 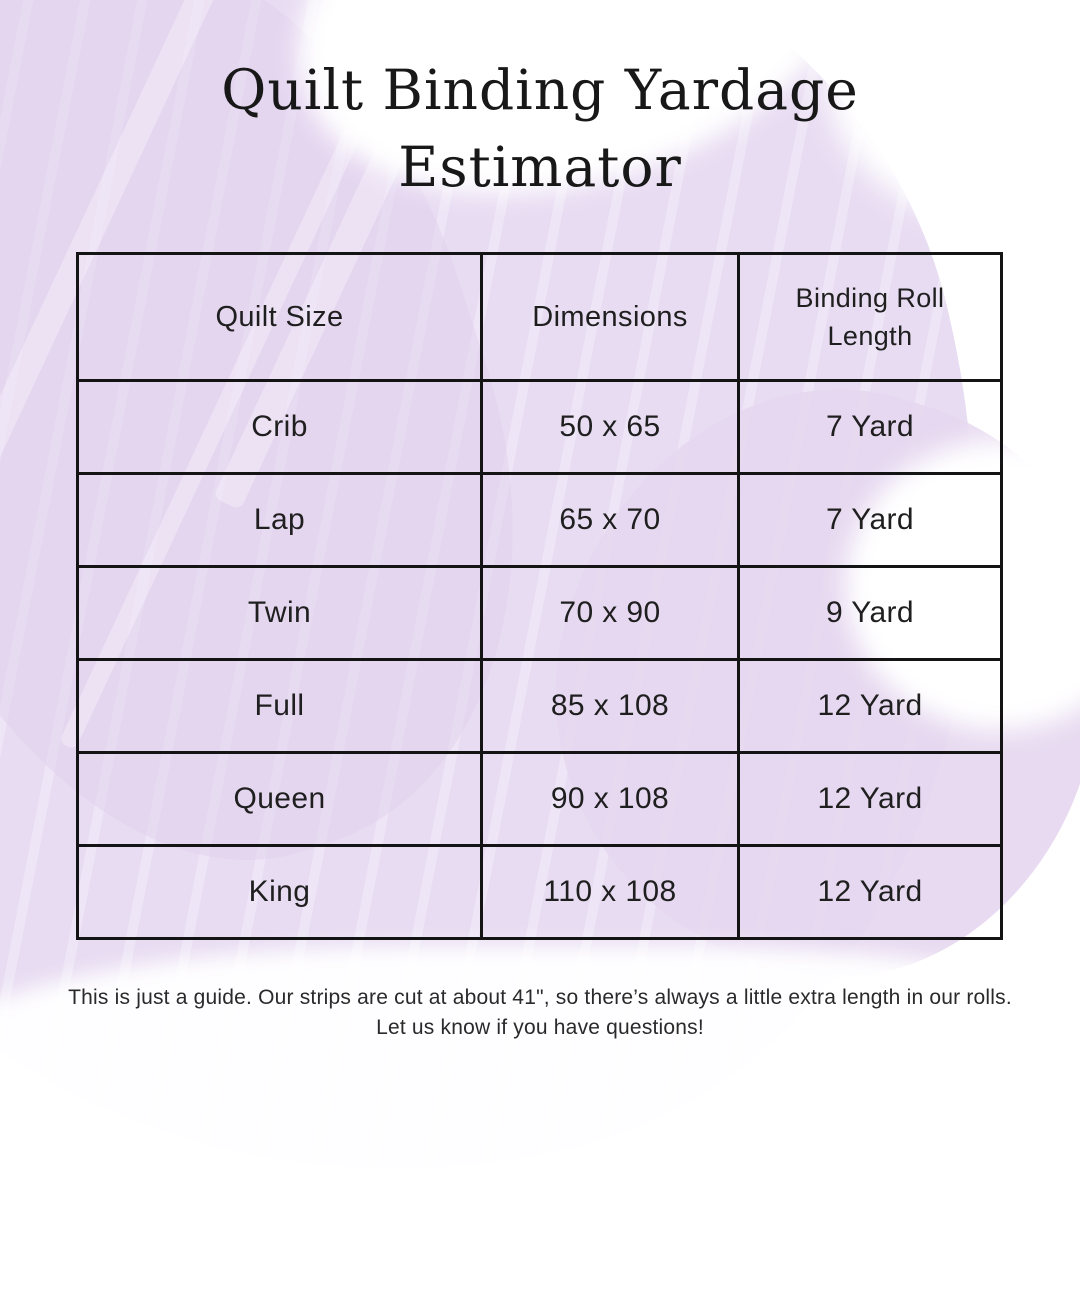 I want to click on table-cell-size: Lap, so click(x=281, y=521).